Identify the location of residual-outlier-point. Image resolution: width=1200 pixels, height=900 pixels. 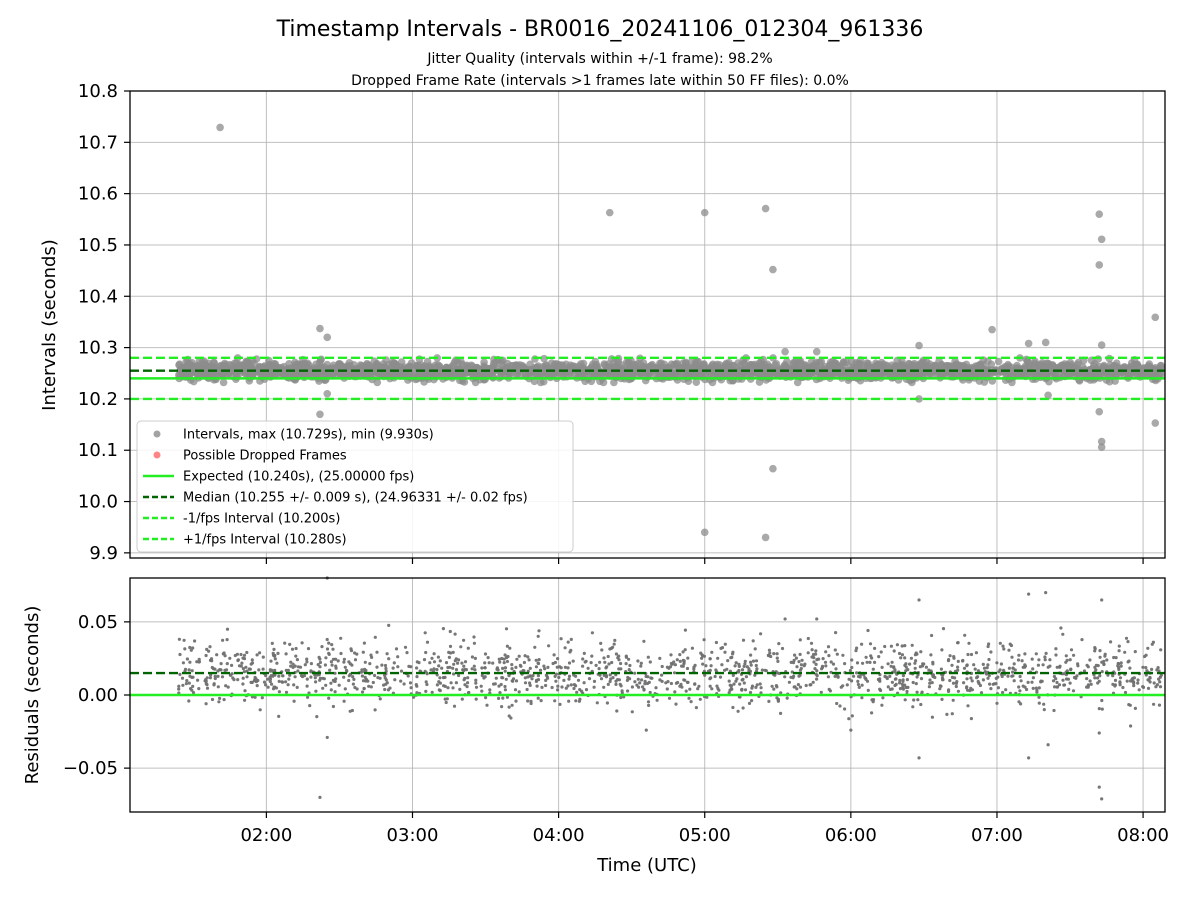
(919, 600).